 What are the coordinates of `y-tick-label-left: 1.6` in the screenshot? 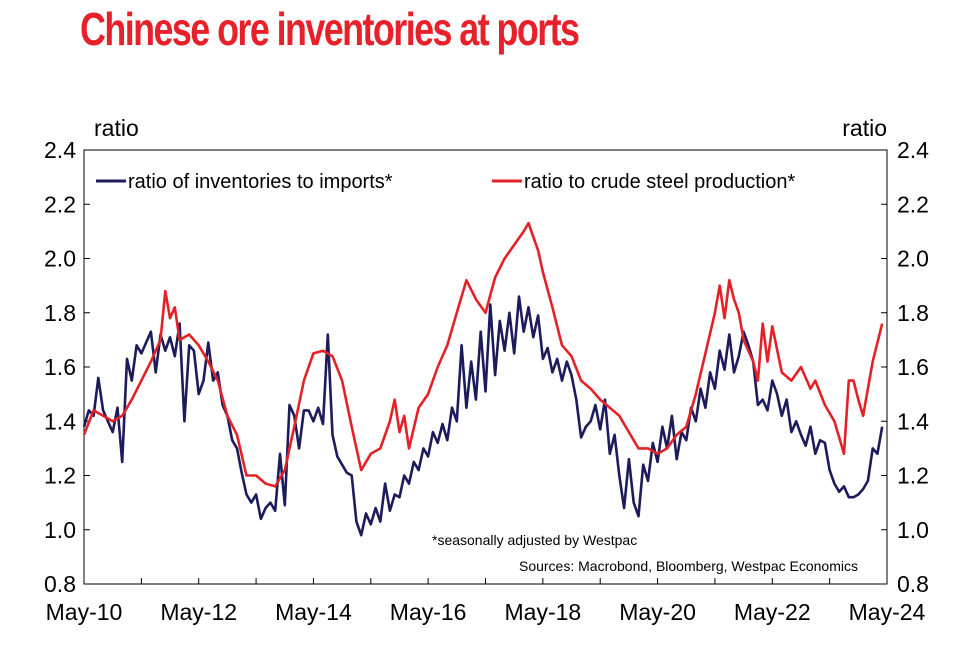 It's located at (60, 367).